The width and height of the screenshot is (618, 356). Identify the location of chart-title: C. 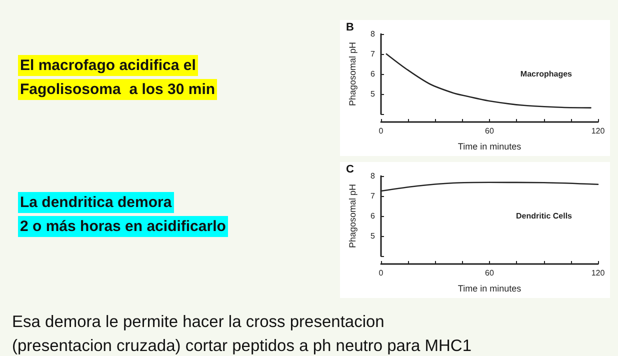
(350, 170).